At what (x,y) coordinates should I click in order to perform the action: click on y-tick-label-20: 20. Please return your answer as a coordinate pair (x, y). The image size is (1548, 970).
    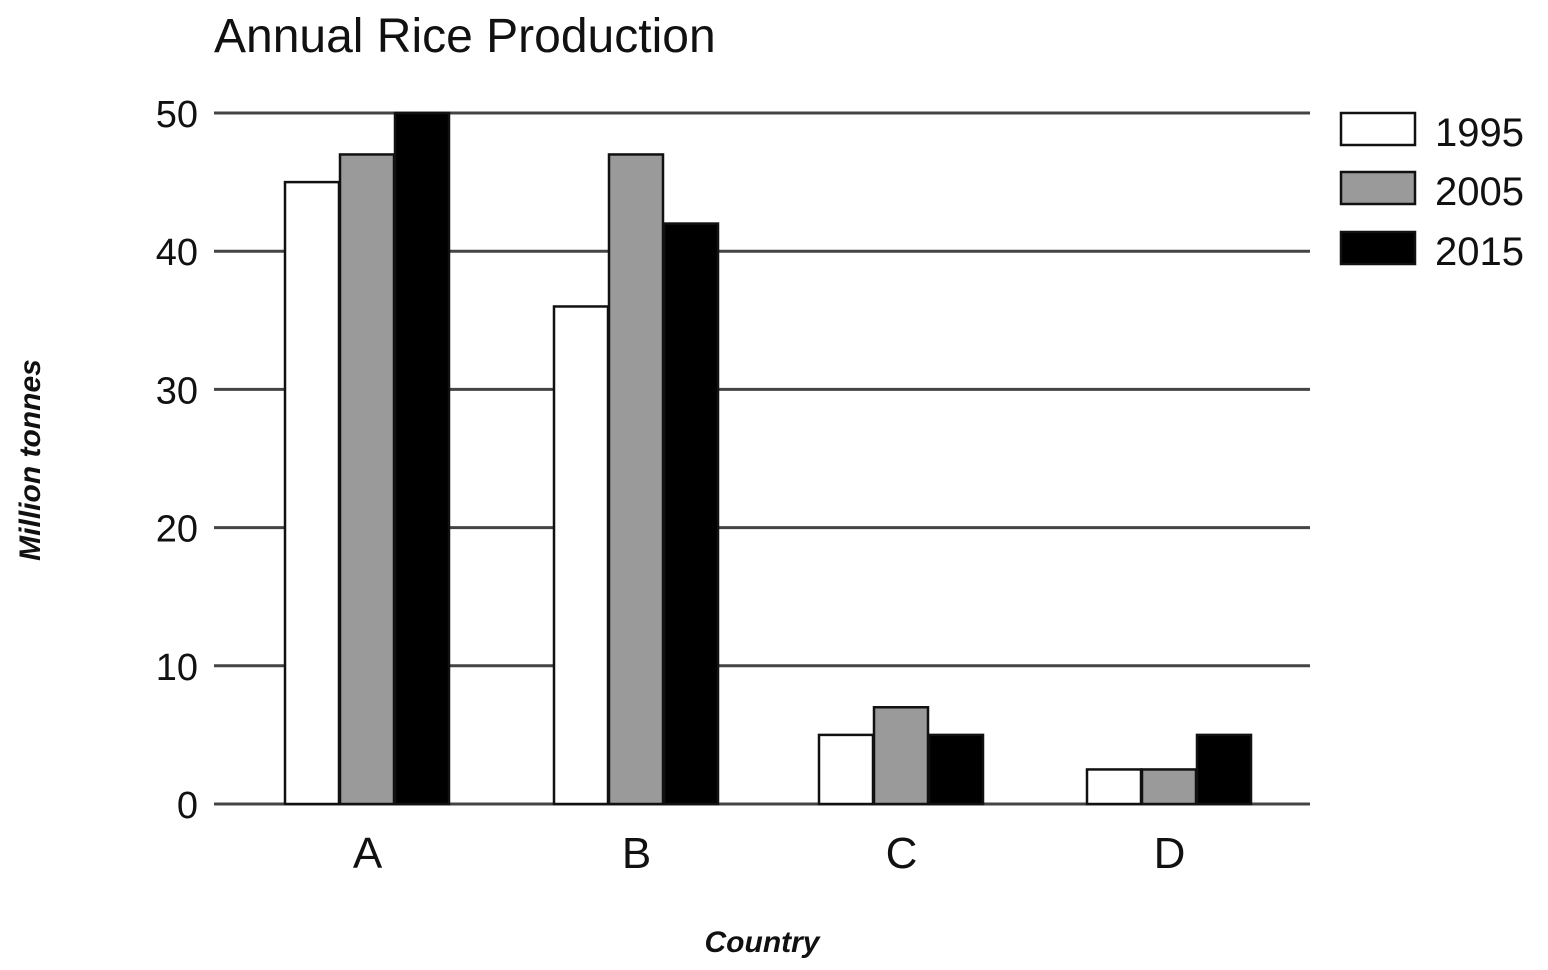
    Looking at the image, I should click on (177, 530).